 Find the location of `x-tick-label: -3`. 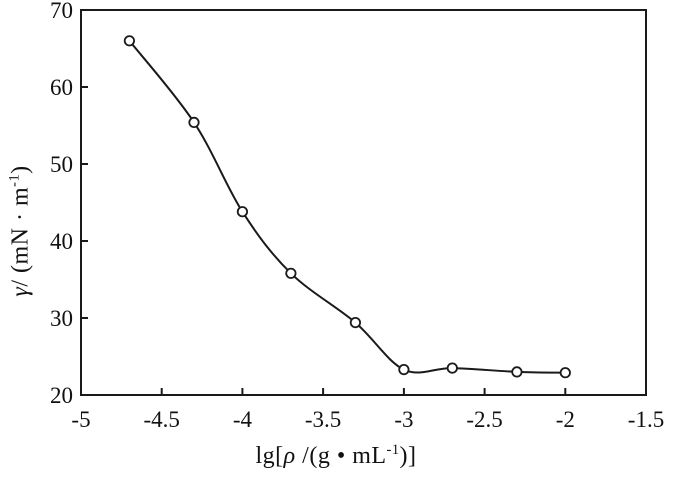

x-tick-label: -3 is located at coordinates (403, 419).